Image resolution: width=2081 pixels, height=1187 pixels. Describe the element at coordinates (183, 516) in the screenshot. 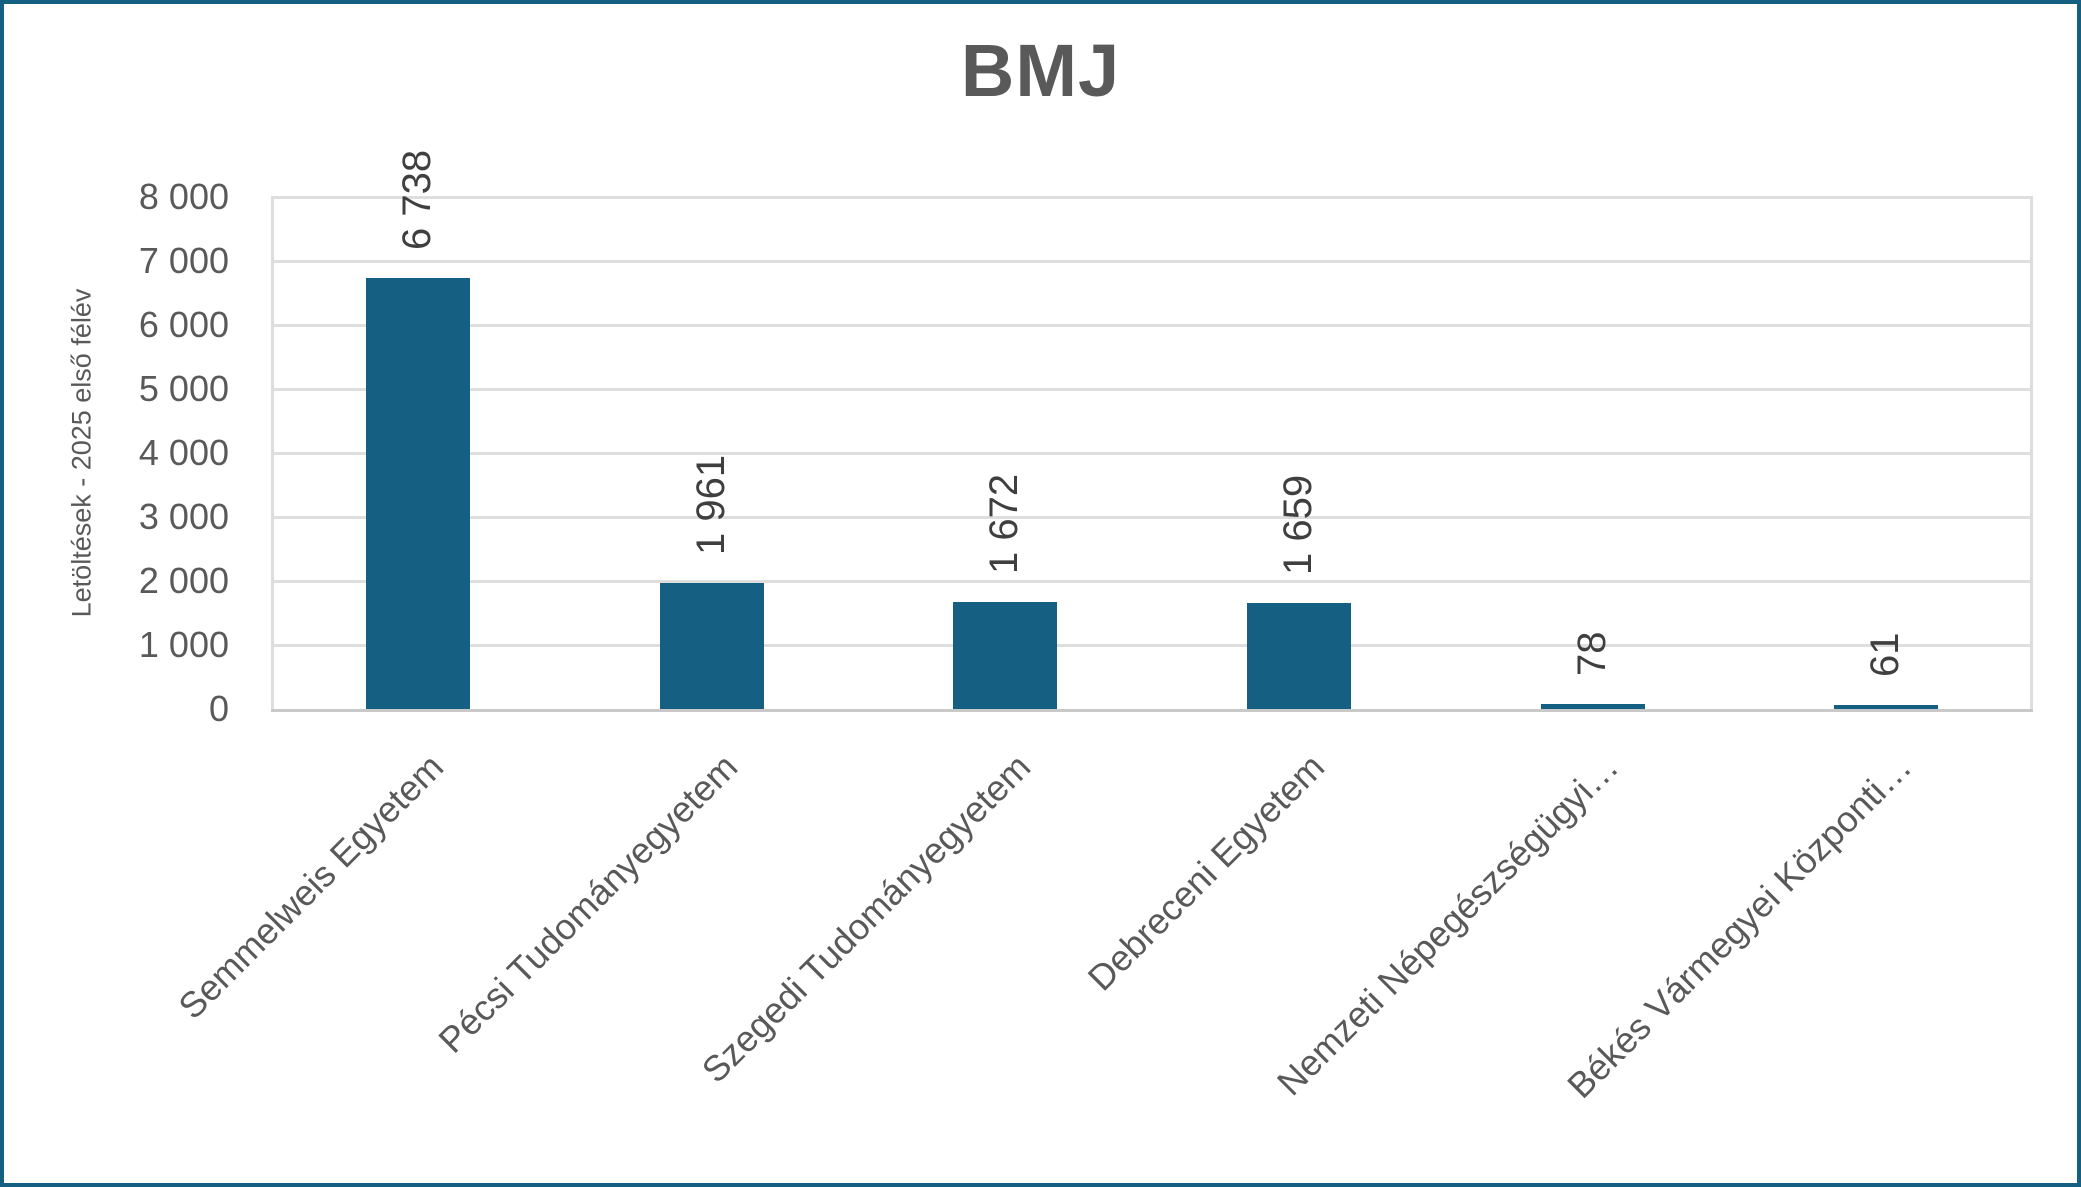

I see `y-tick-label: 3 000` at that location.